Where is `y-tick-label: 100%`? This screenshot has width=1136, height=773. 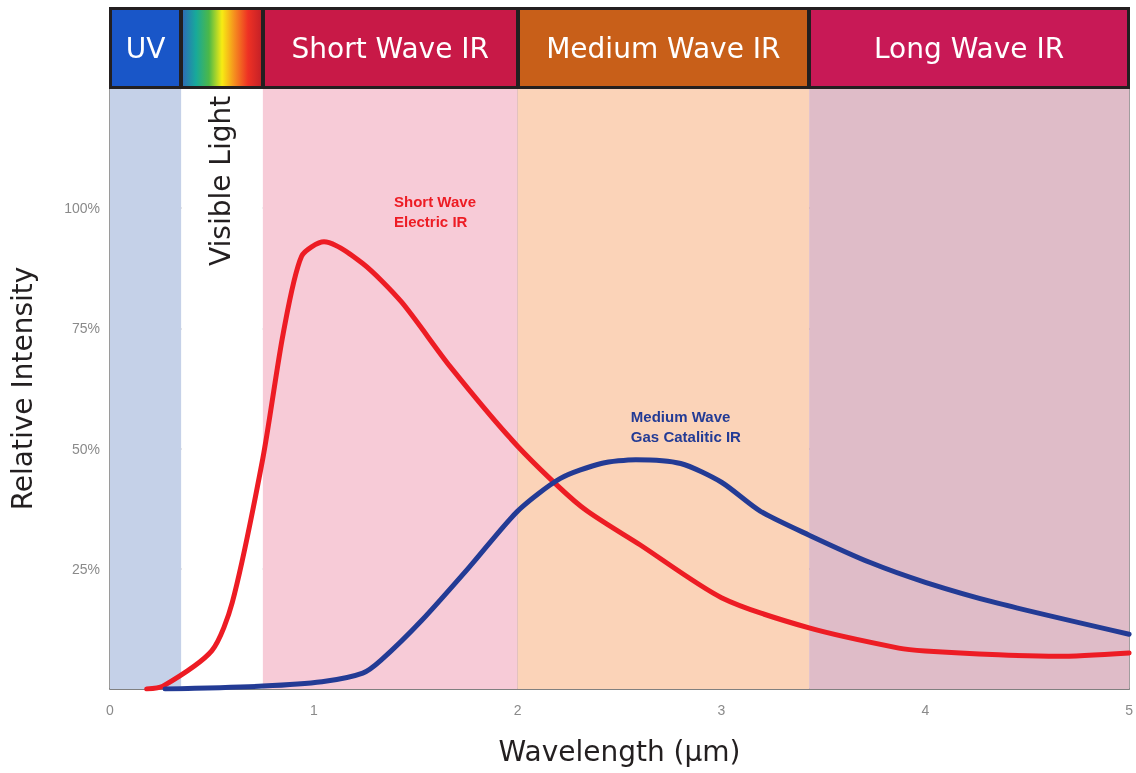 y-tick-label: 100% is located at coordinates (82, 208).